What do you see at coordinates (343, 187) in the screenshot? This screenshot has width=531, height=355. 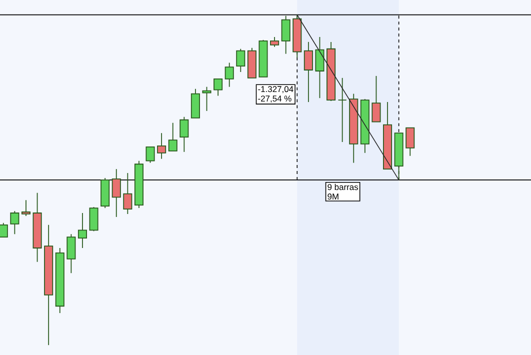 I see `annotation: 9 barras` at bounding box center [343, 187].